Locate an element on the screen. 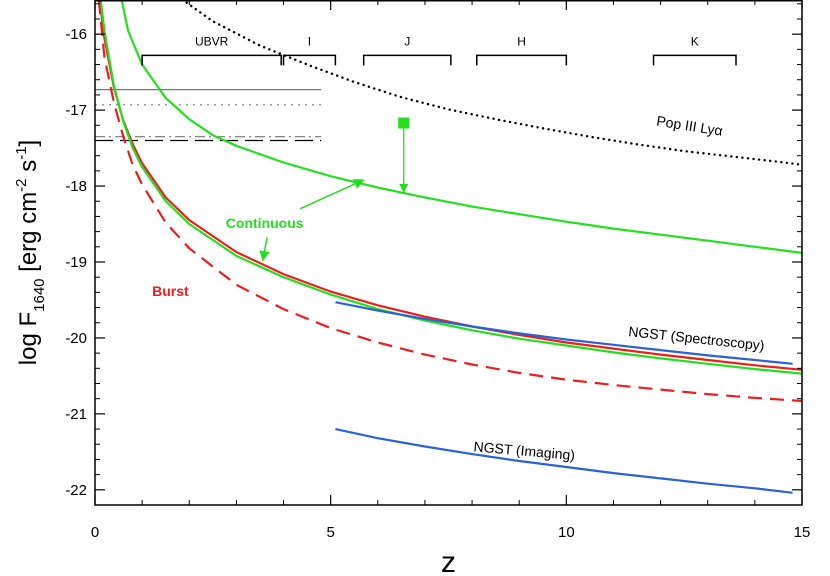 The image size is (830, 576). band-label-j: J is located at coordinates (407, 41).